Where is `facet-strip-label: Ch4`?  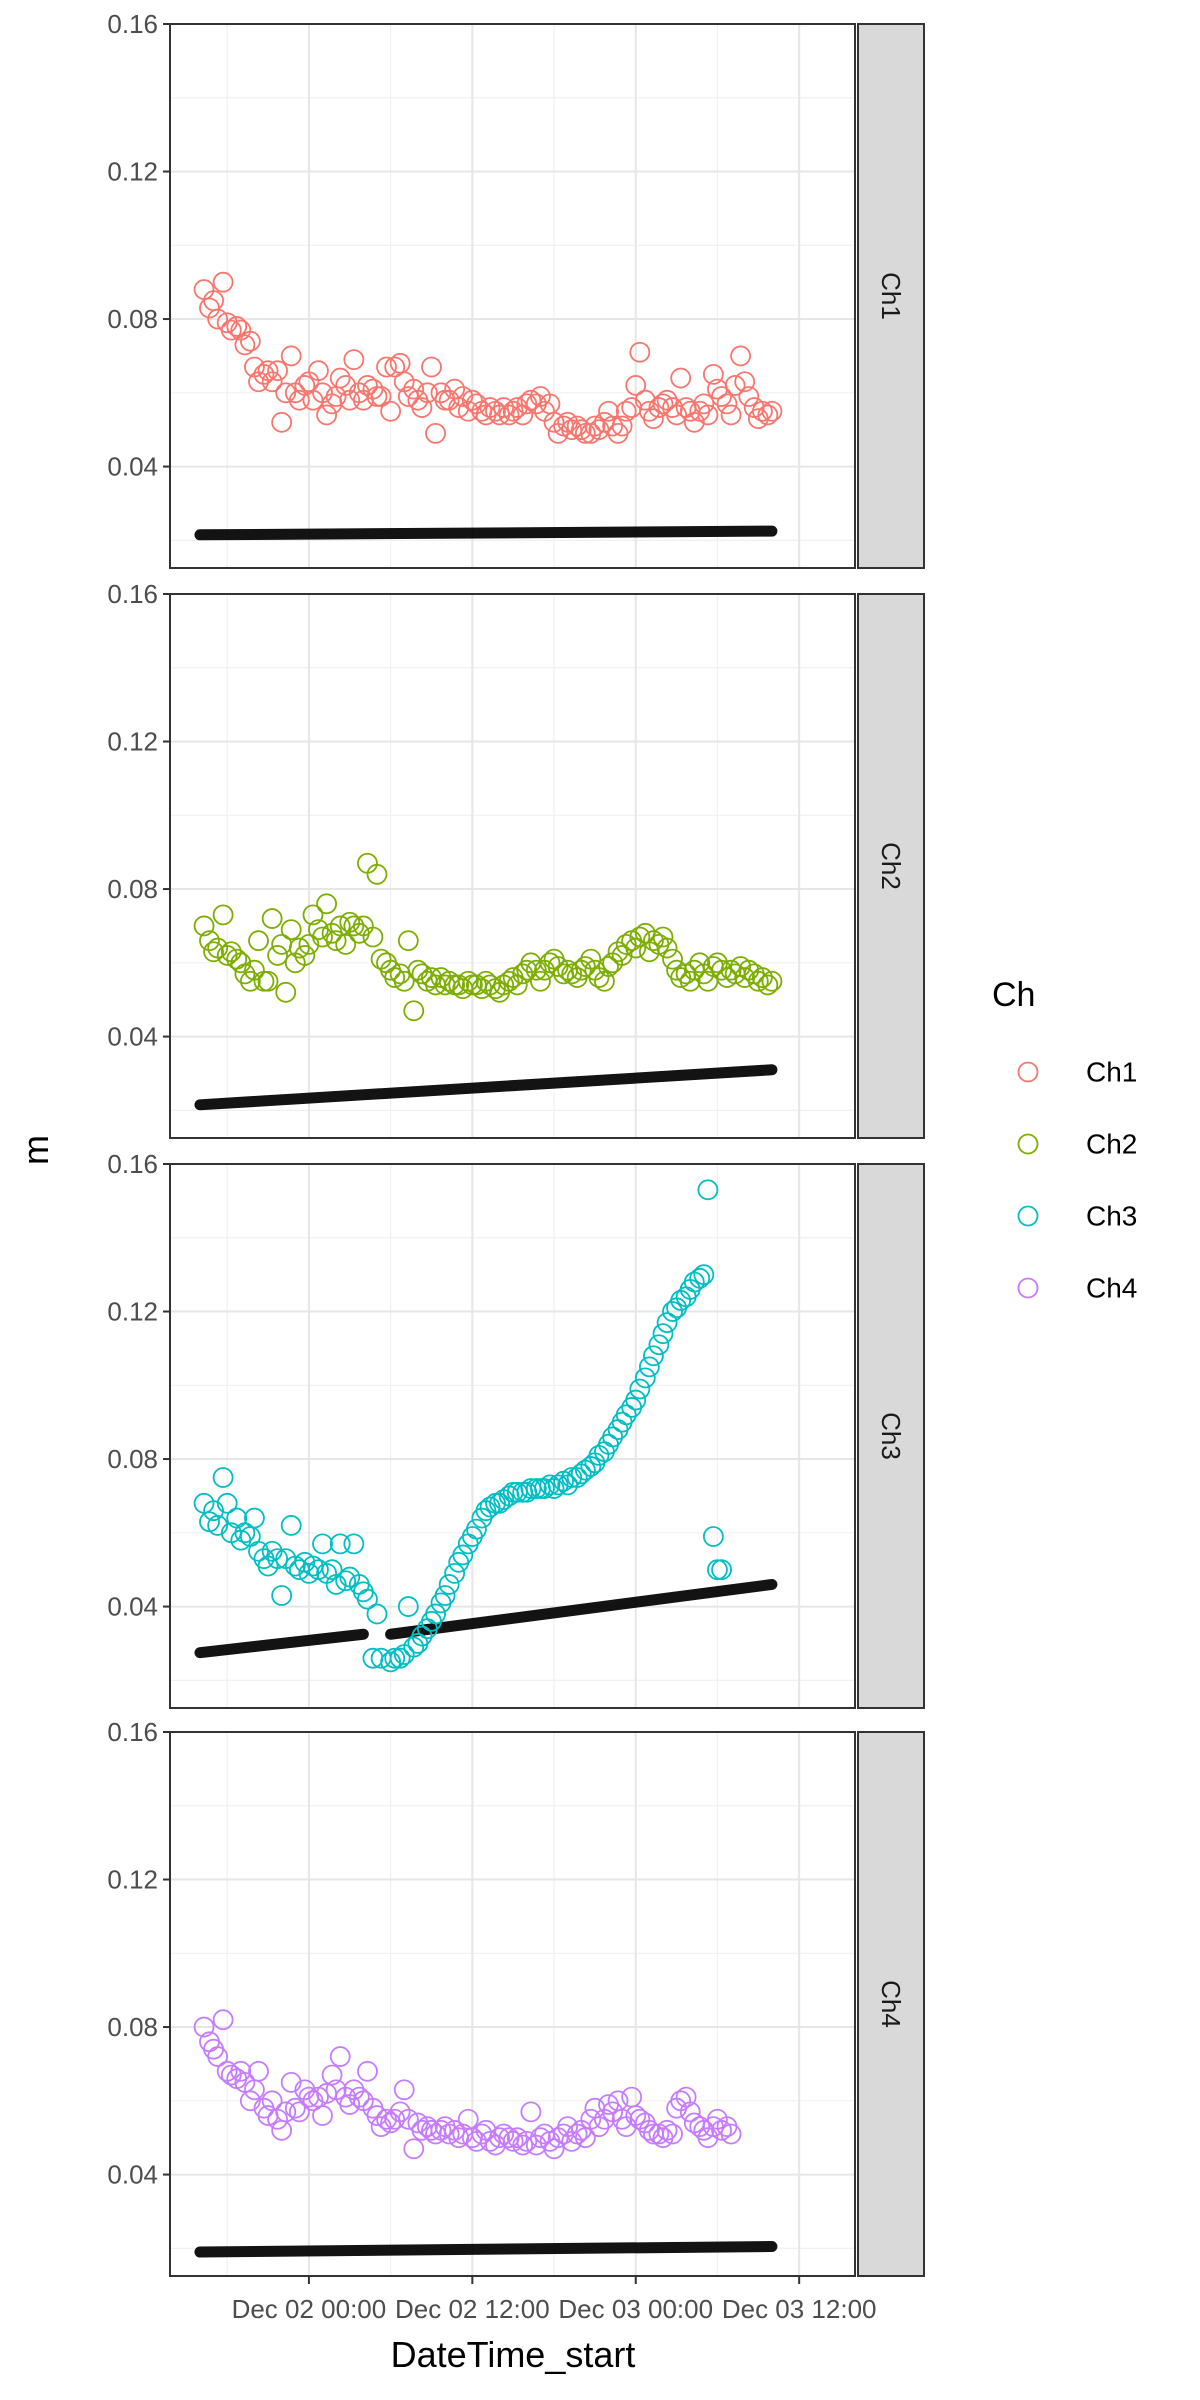
facet-strip-label: Ch4 is located at coordinates (891, 2004).